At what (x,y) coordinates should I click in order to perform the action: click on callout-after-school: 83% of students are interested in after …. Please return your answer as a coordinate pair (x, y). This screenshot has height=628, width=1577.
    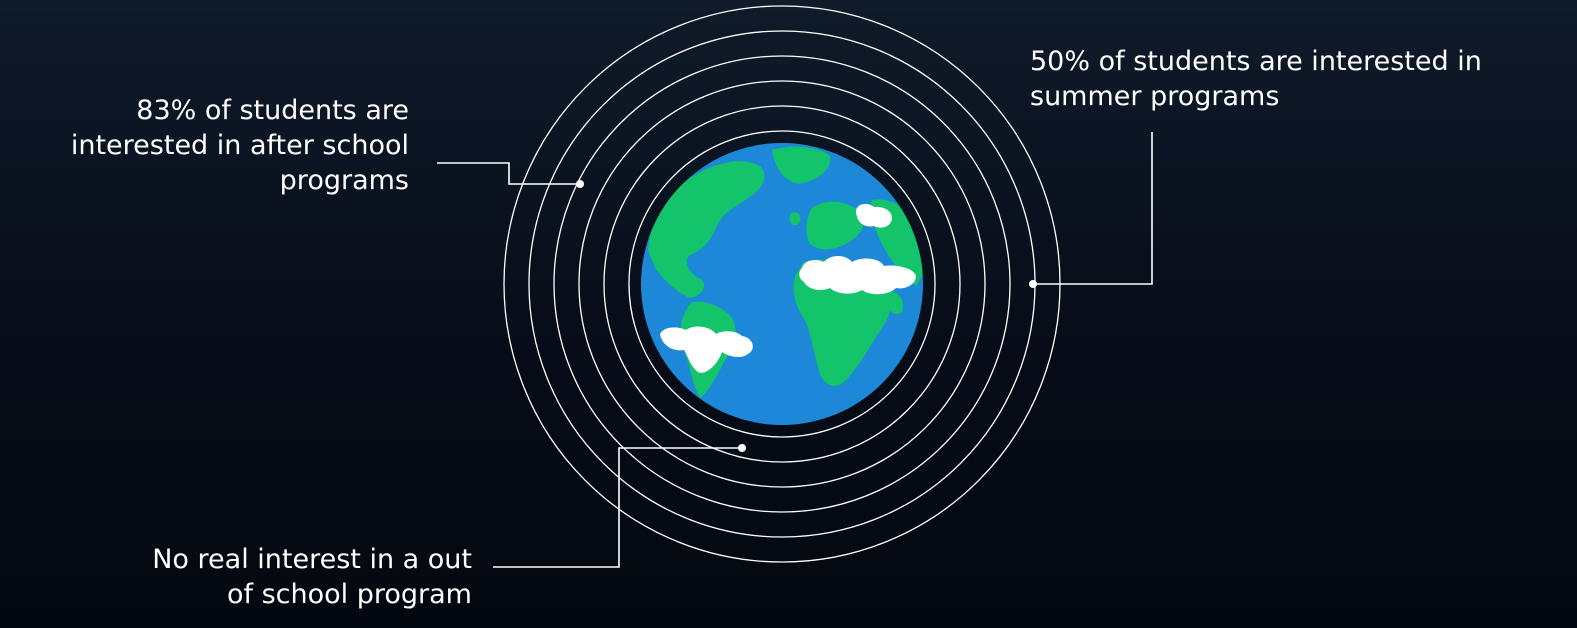
    Looking at the image, I should click on (239, 145).